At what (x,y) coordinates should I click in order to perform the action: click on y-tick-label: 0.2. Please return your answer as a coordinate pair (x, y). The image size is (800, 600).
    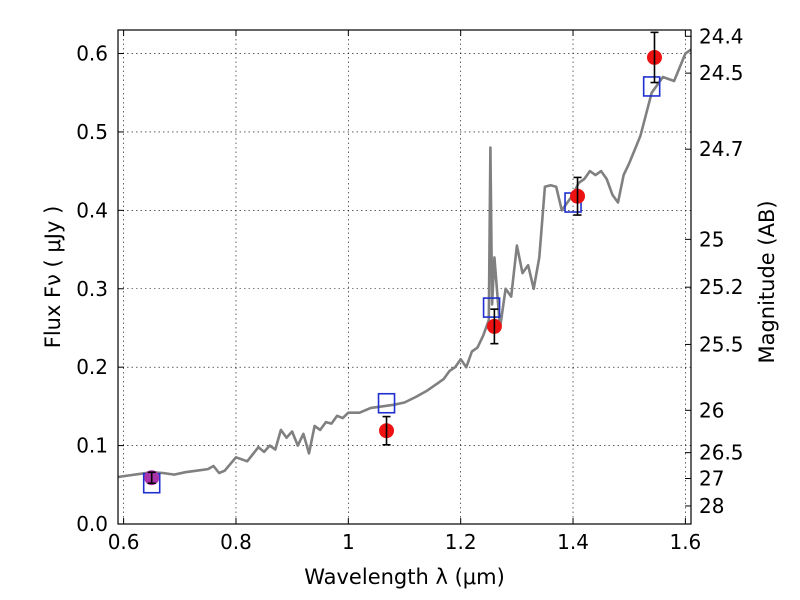
    Looking at the image, I should click on (92, 367).